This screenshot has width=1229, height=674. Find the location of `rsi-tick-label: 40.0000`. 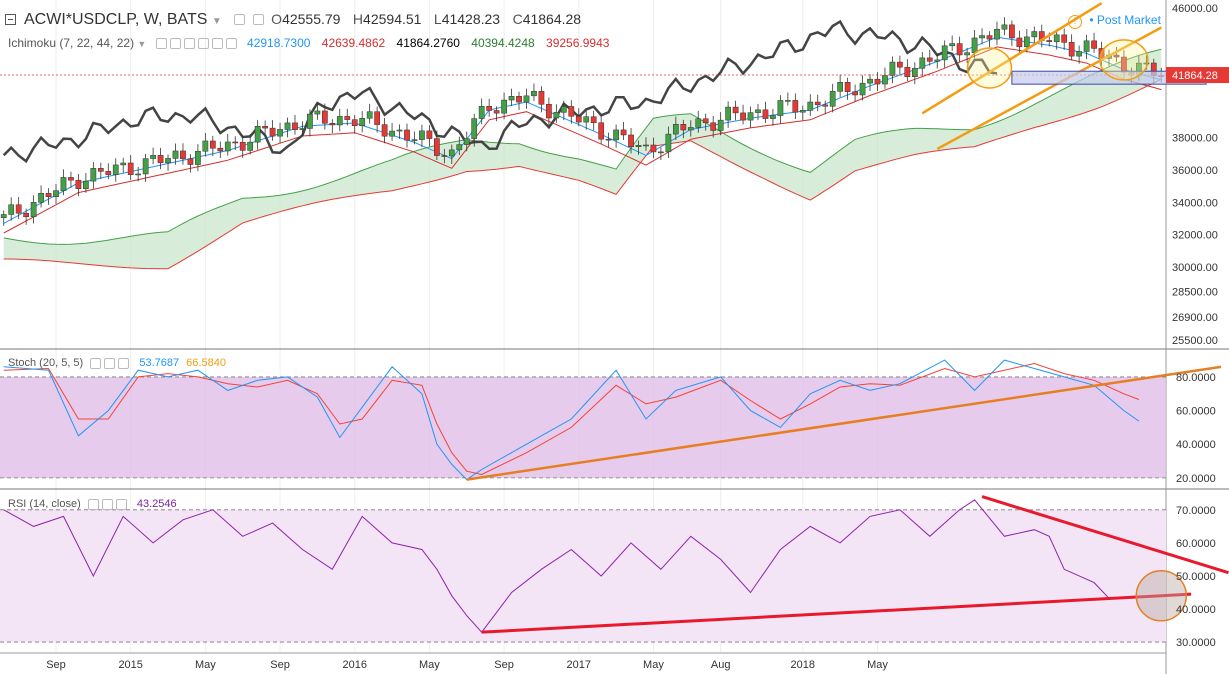

rsi-tick-label: 40.0000 is located at coordinates (1196, 610).